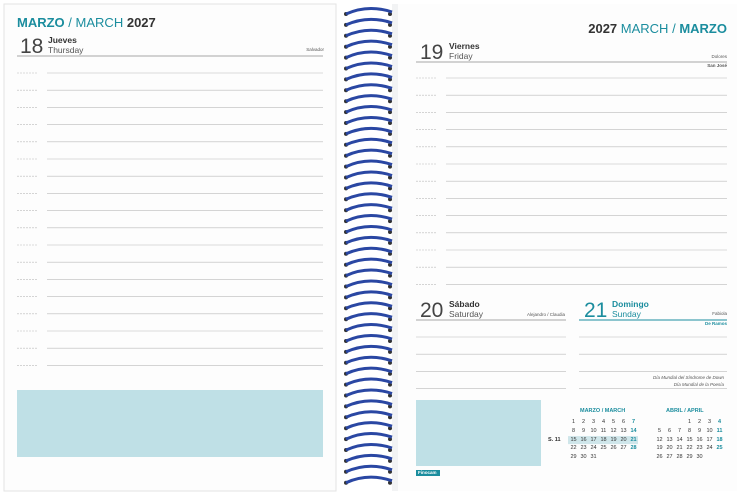  What do you see at coordinates (603, 411) in the screenshot?
I see `calendar-title: MARZO / MARCH` at bounding box center [603, 411].